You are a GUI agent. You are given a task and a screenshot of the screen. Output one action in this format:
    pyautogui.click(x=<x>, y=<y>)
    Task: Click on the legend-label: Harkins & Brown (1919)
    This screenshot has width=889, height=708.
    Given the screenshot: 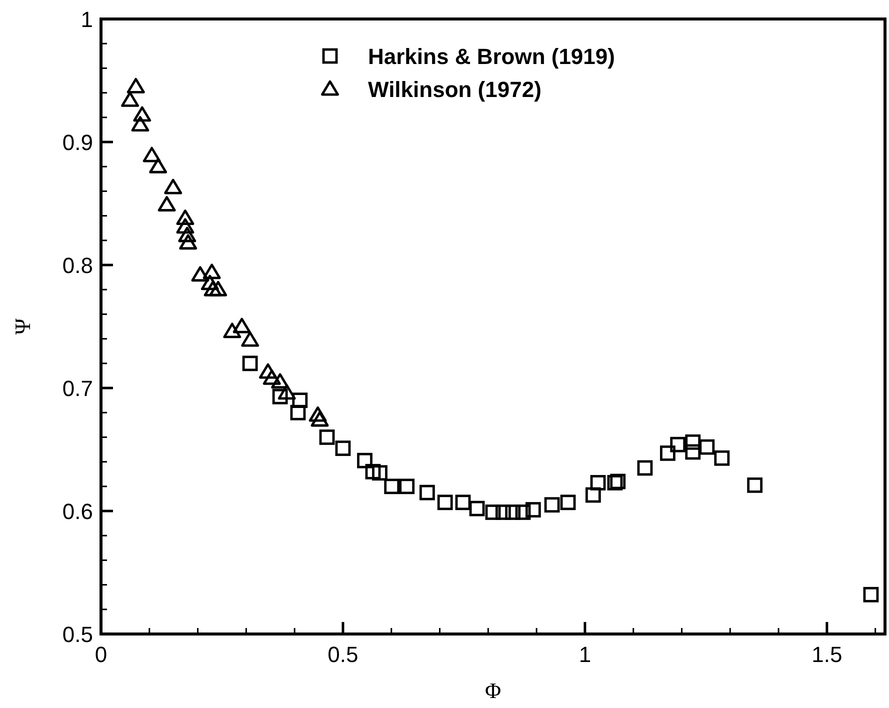 What is the action you would take?
    pyautogui.click(x=491, y=56)
    